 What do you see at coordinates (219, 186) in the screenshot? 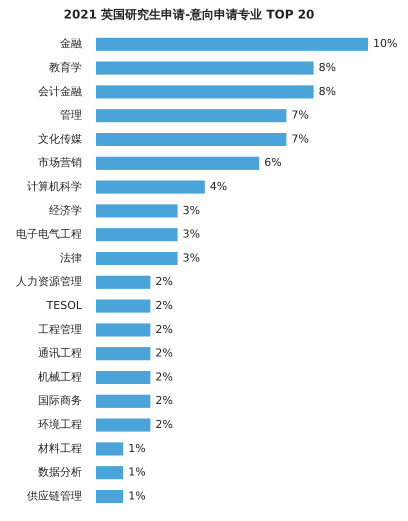
I see `data-label: 4%` at bounding box center [219, 186].